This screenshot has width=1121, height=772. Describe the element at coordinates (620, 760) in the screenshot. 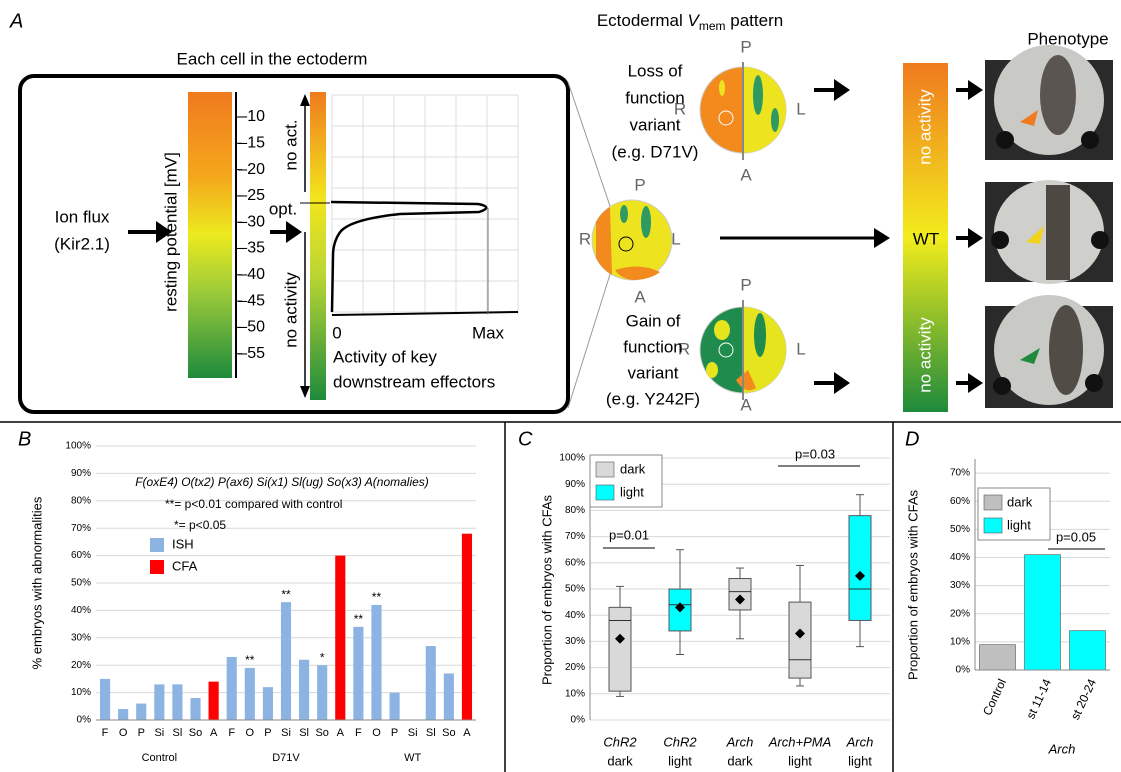

I see `x-tick-label: dark` at that location.